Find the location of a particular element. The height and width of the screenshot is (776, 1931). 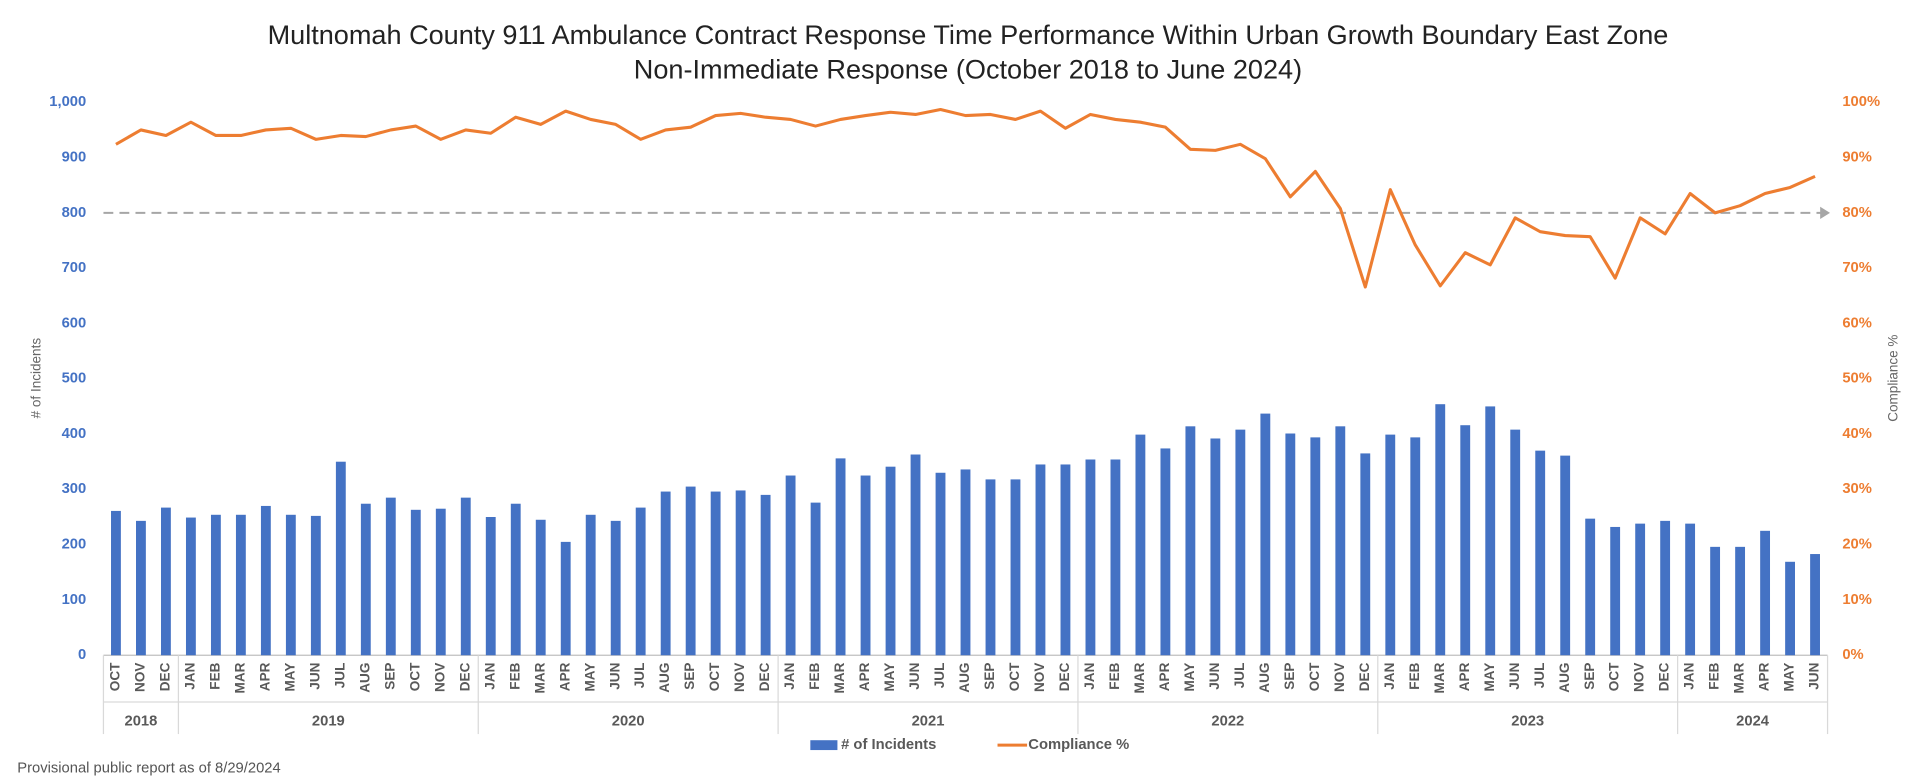

y-tick-label: 300 is located at coordinates (74, 489).